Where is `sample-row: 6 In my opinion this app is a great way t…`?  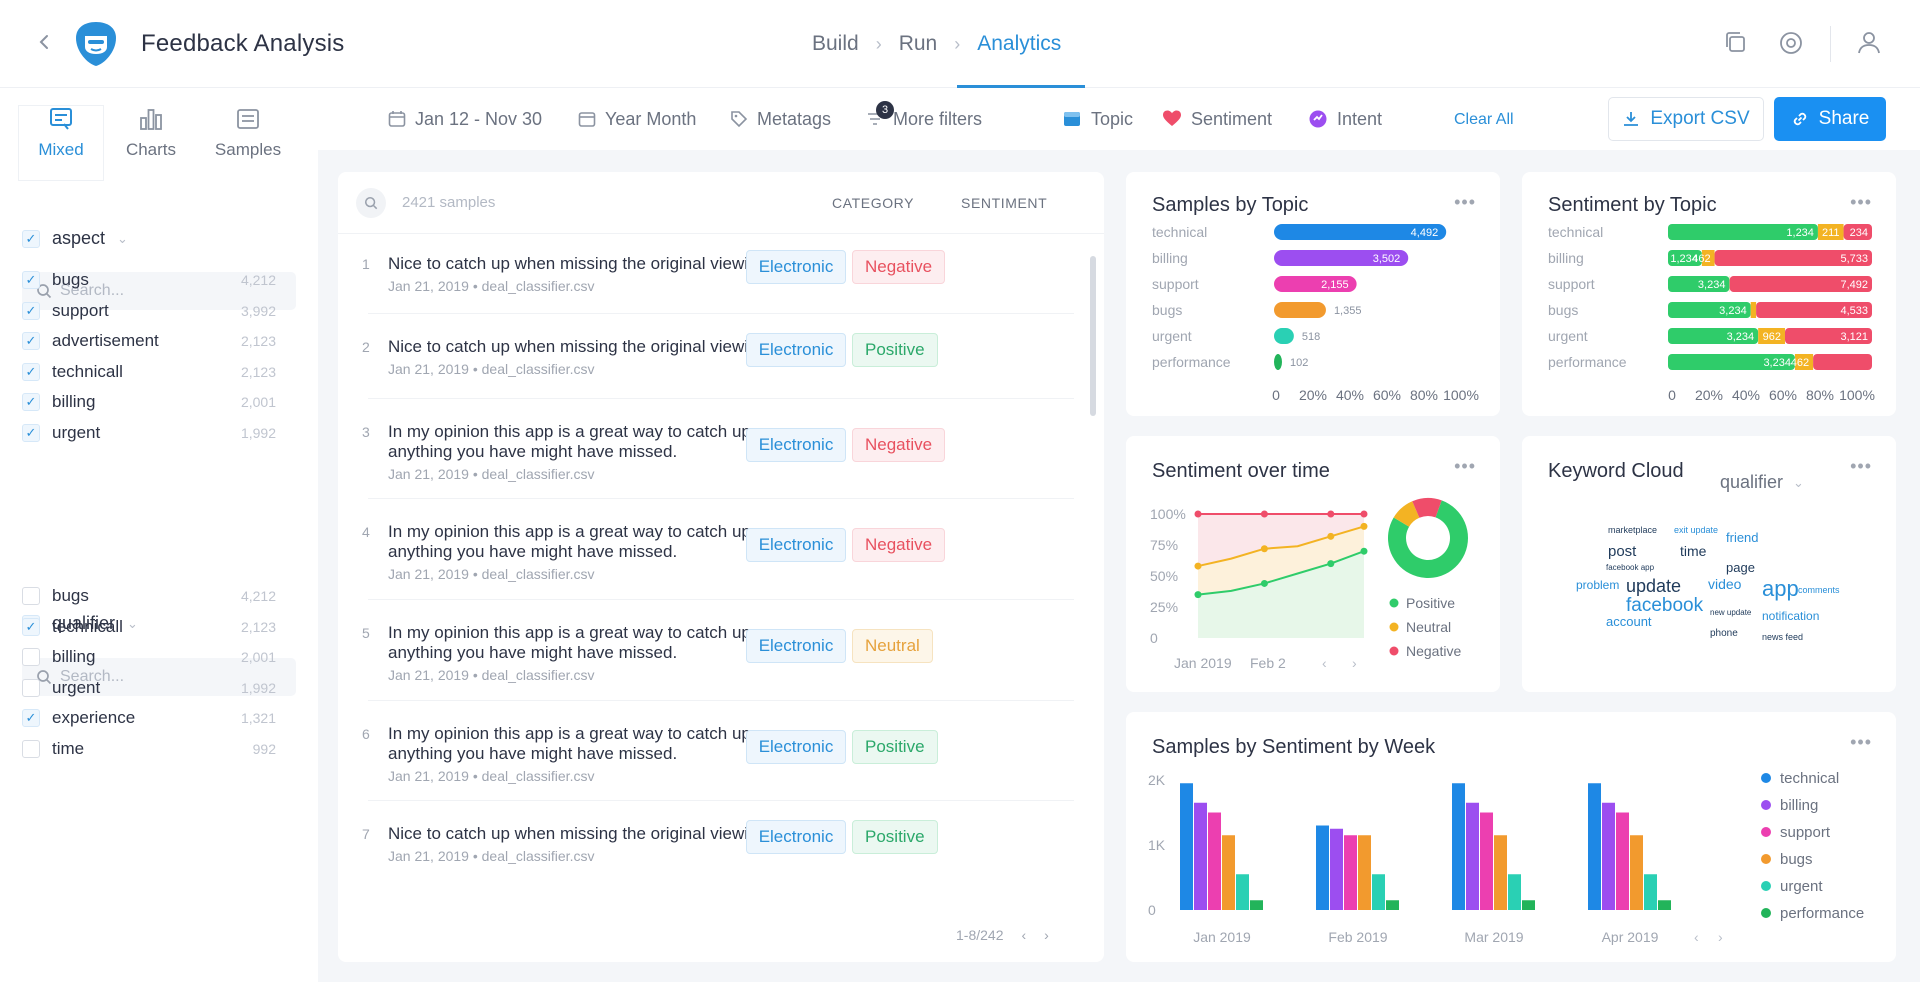 sample-row: 6 In my opinion this app is a great way t… is located at coordinates (718, 754).